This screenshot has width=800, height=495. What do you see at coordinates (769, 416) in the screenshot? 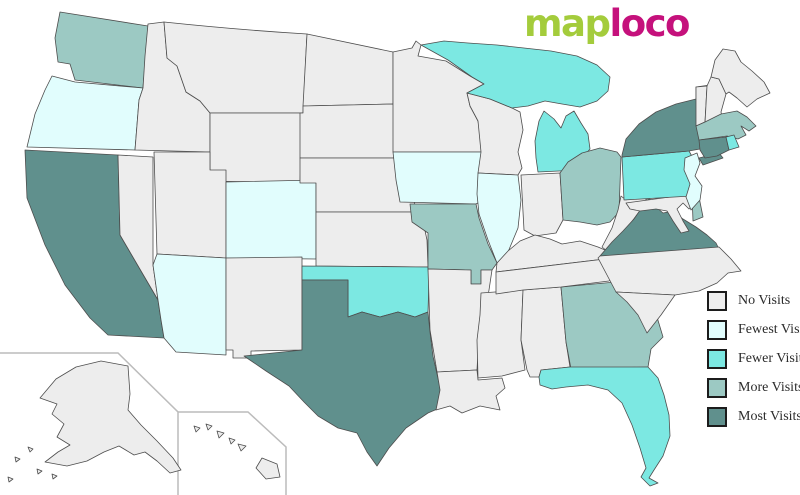
I see `legend-label: Most Visits` at bounding box center [769, 416].